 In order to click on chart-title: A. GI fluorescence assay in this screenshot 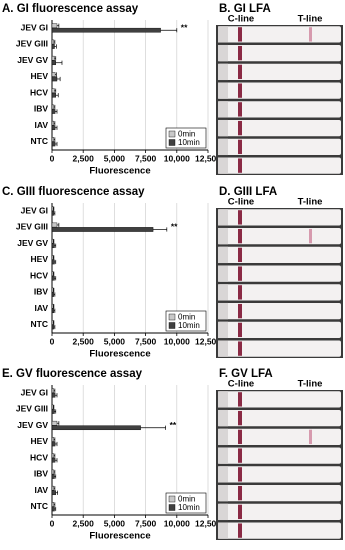, I will do `click(70, 9)`.